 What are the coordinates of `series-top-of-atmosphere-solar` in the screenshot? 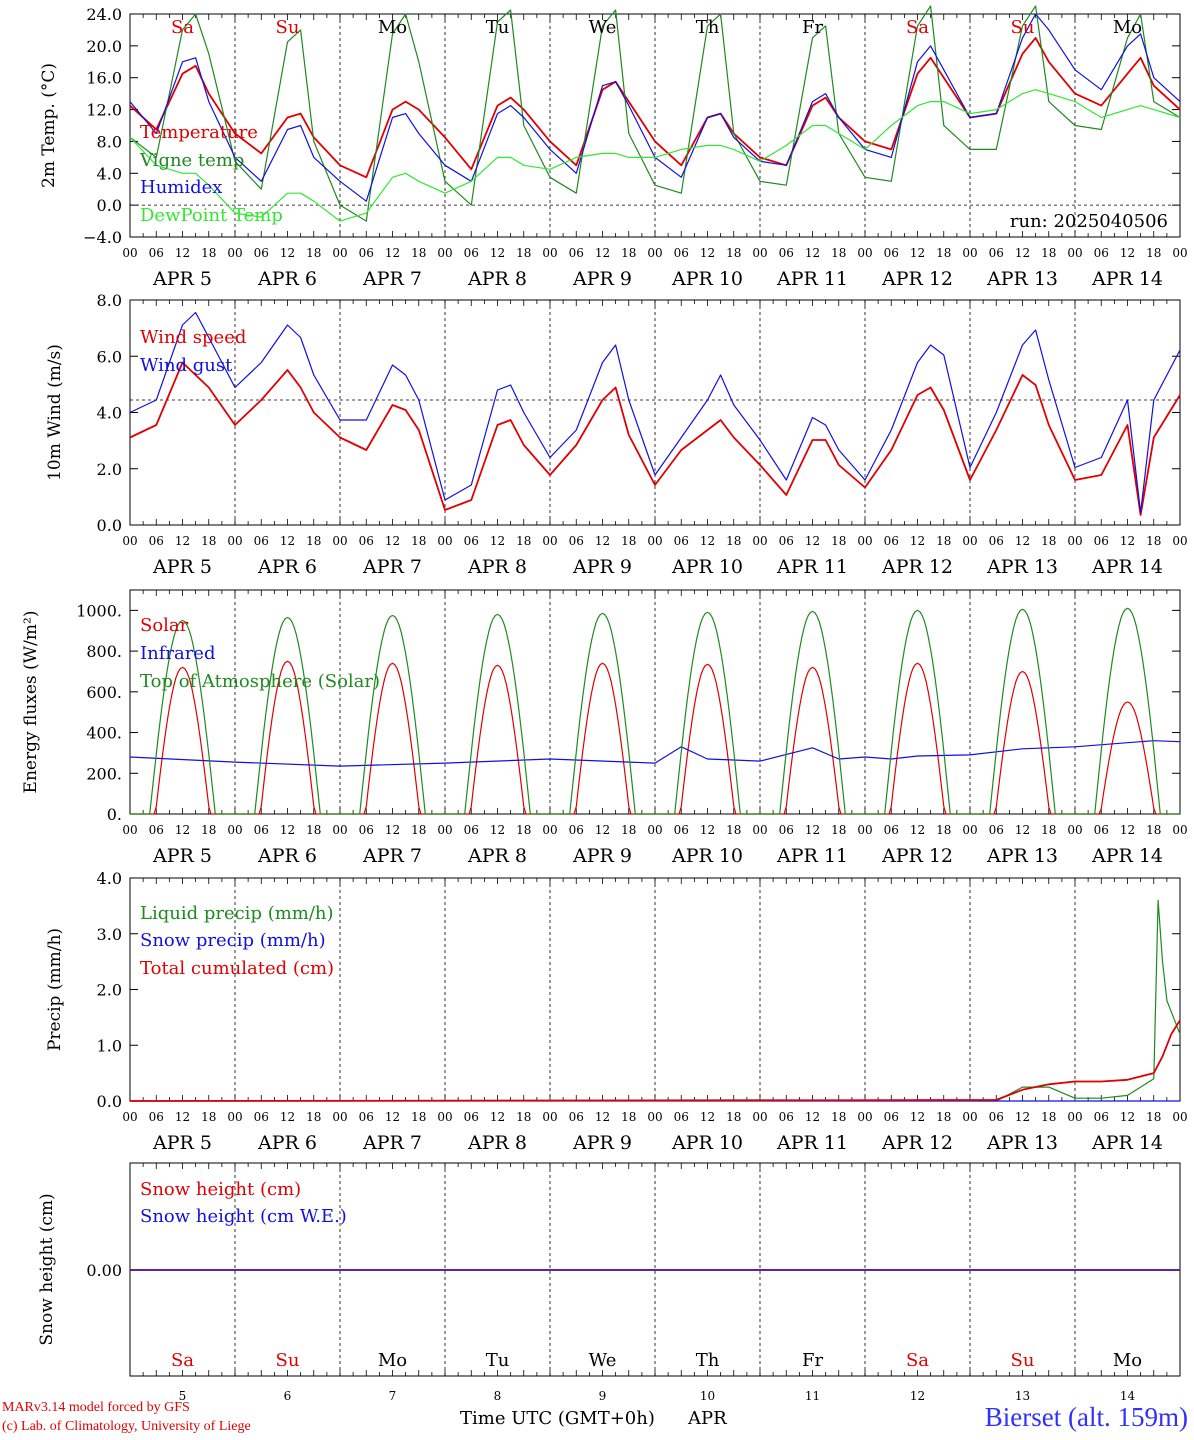 It's located at (655, 711).